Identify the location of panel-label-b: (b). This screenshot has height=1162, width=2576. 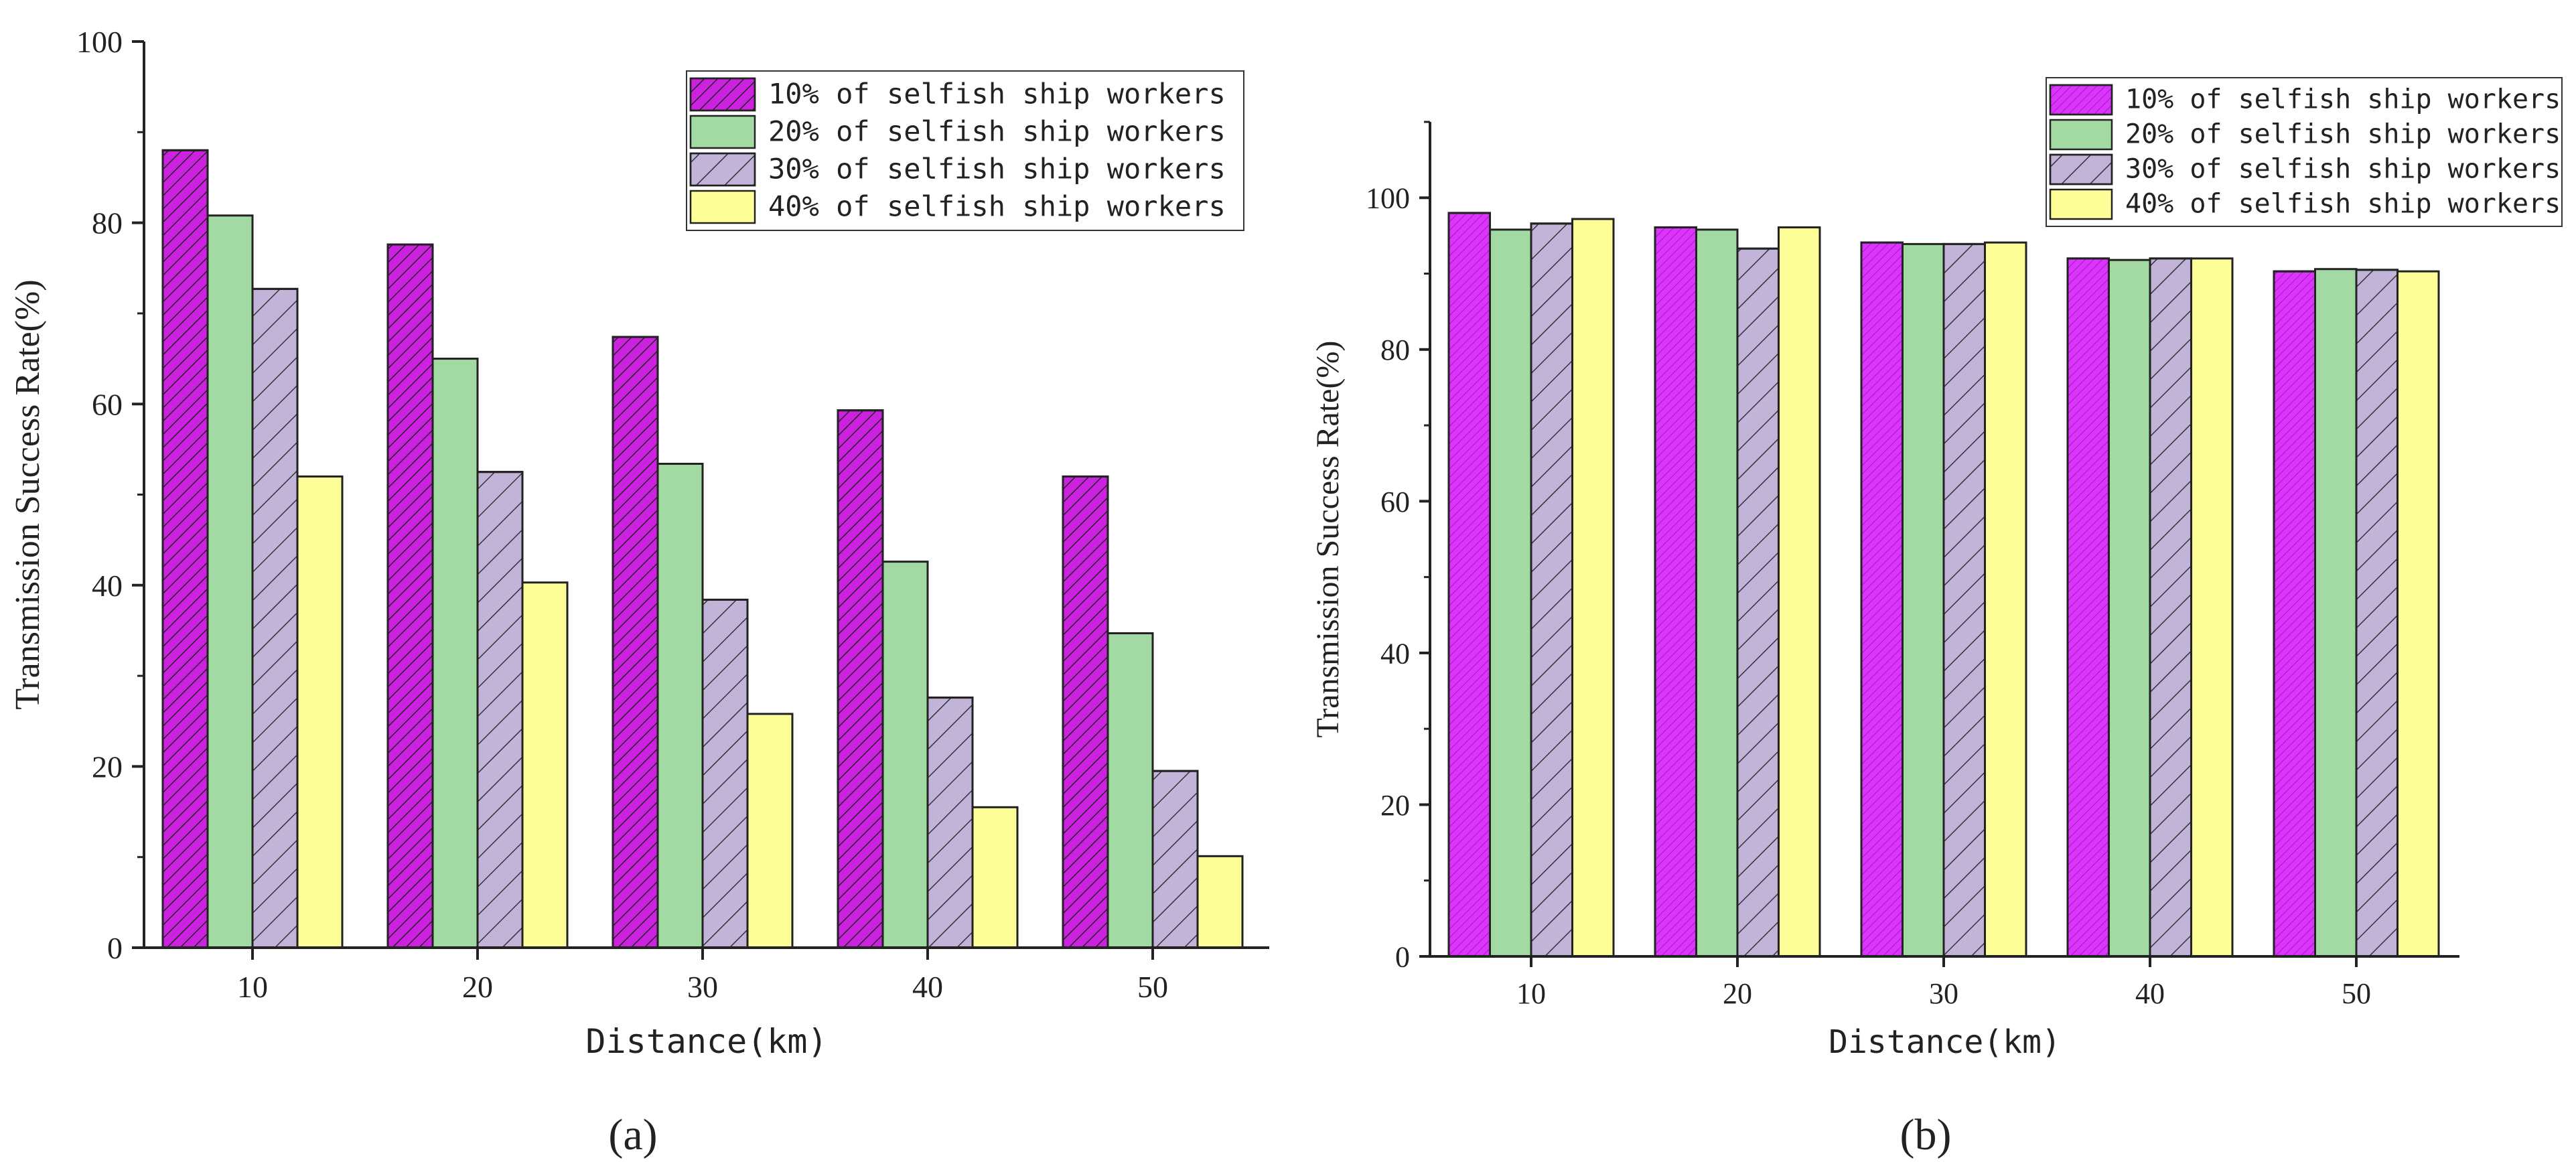
(1926, 1134).